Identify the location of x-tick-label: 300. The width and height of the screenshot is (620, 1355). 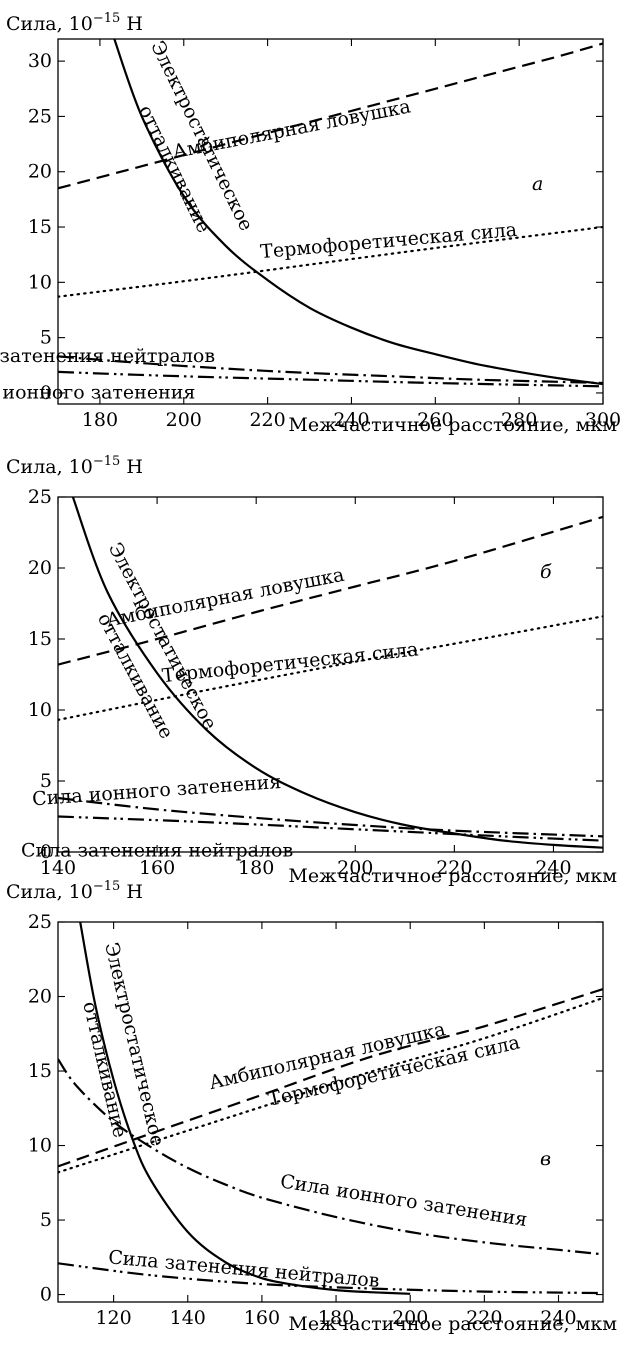
(602, 420).